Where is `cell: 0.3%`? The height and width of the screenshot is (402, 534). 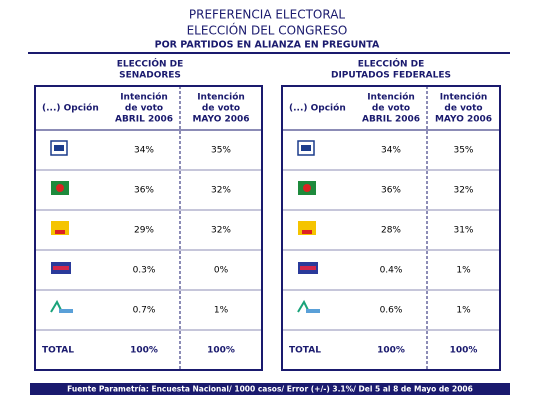
cell: 0.3% is located at coordinates (144, 271).